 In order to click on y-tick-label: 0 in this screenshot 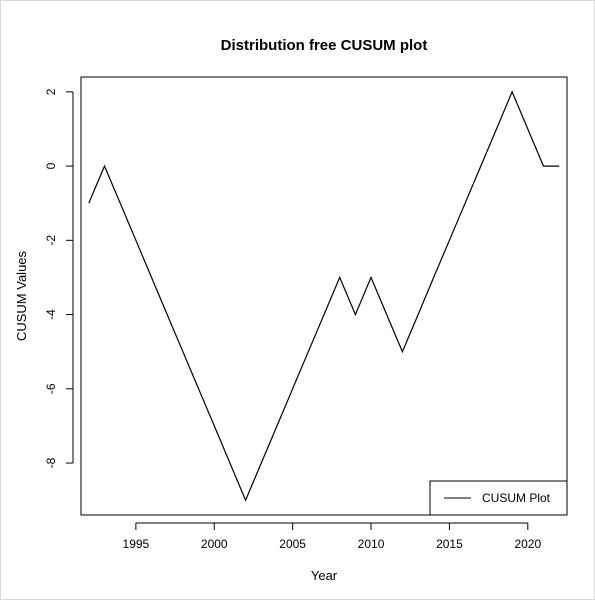, I will do `click(51, 165)`.